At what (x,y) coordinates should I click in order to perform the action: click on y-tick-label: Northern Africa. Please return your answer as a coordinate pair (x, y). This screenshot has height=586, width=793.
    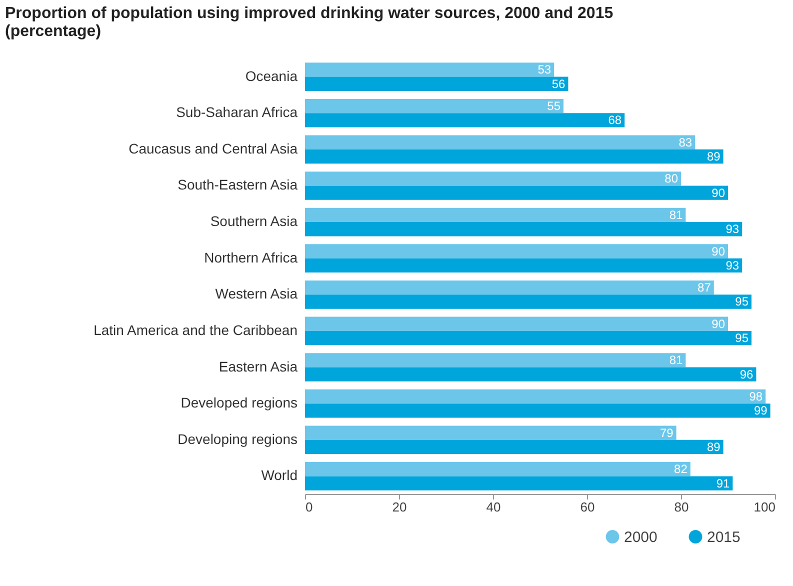
    Looking at the image, I should click on (251, 257).